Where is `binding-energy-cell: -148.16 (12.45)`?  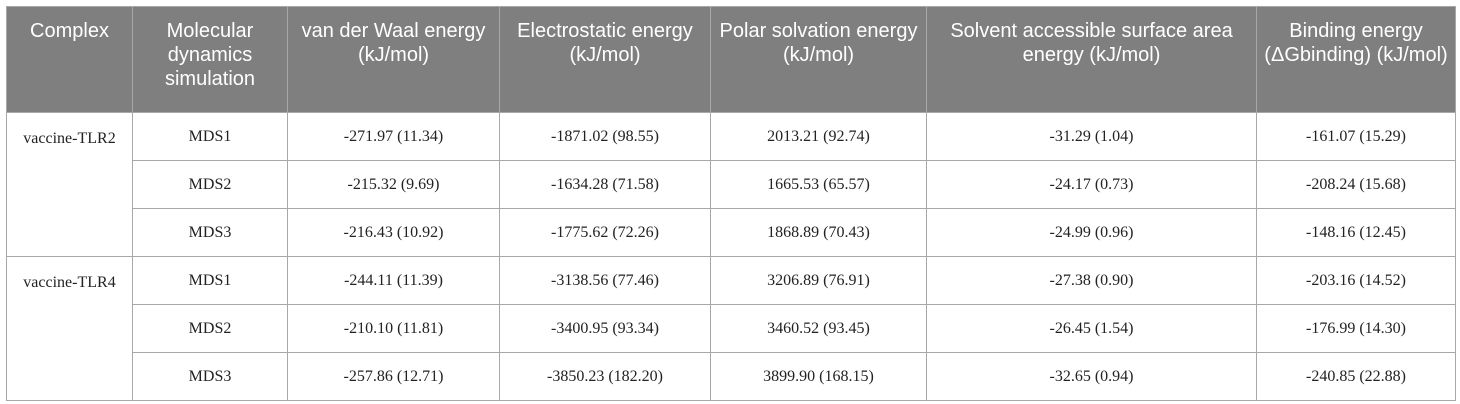
binding-energy-cell: -148.16 (12.45) is located at coordinates (1356, 232).